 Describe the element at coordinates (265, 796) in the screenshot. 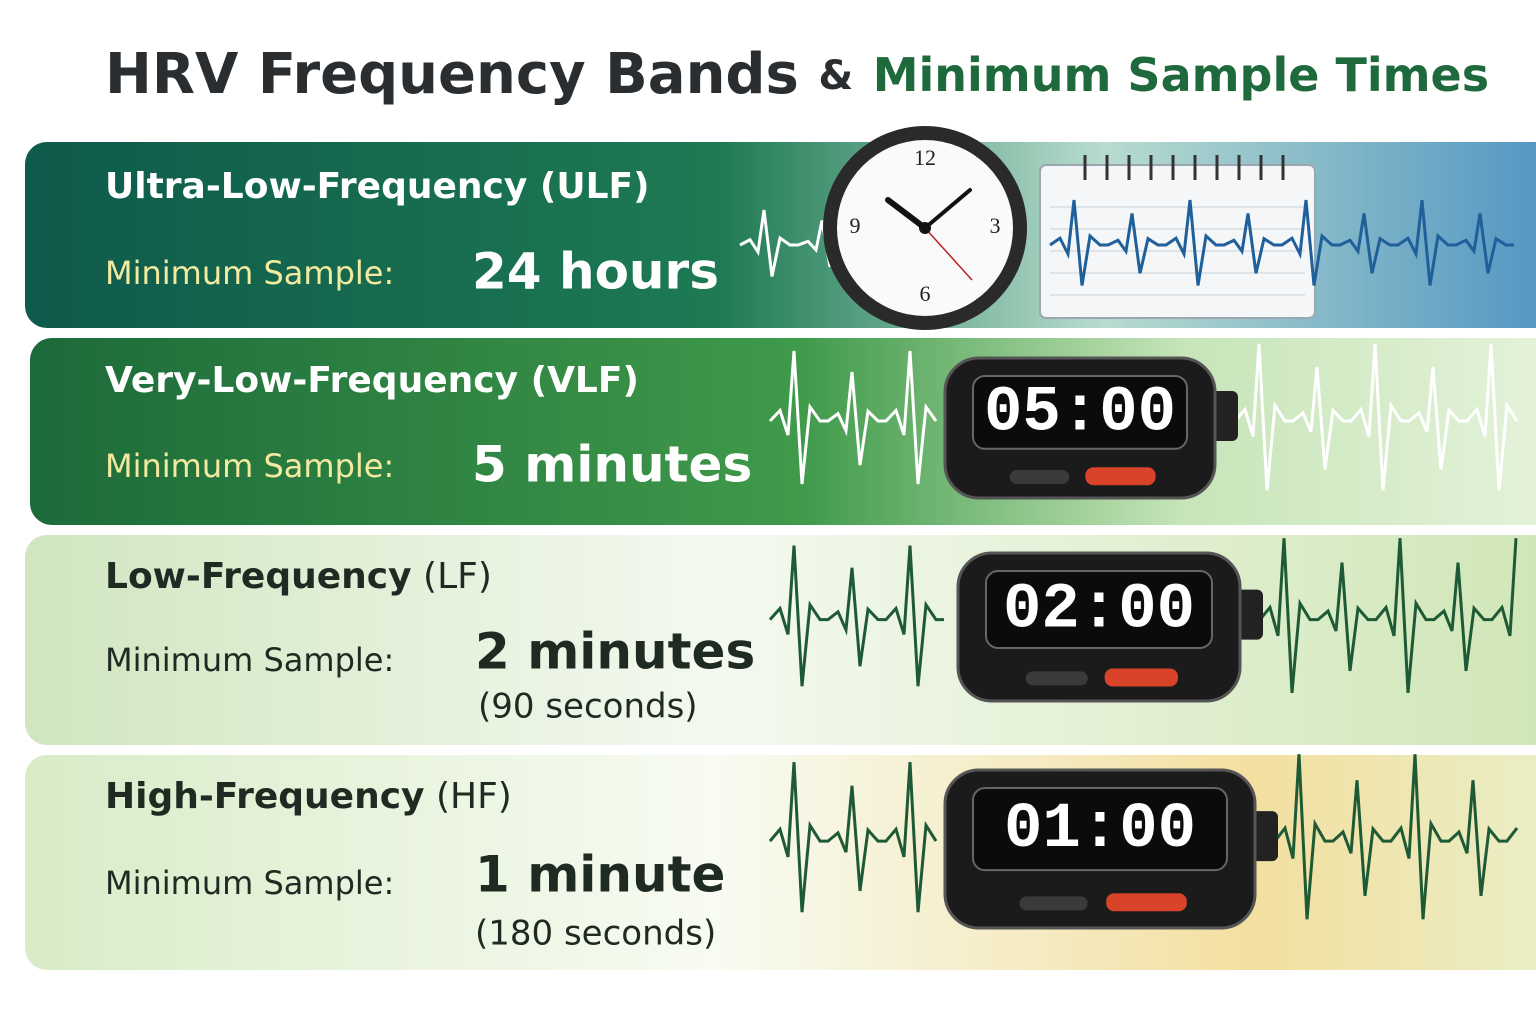

I see `name: High-Frequency` at that location.